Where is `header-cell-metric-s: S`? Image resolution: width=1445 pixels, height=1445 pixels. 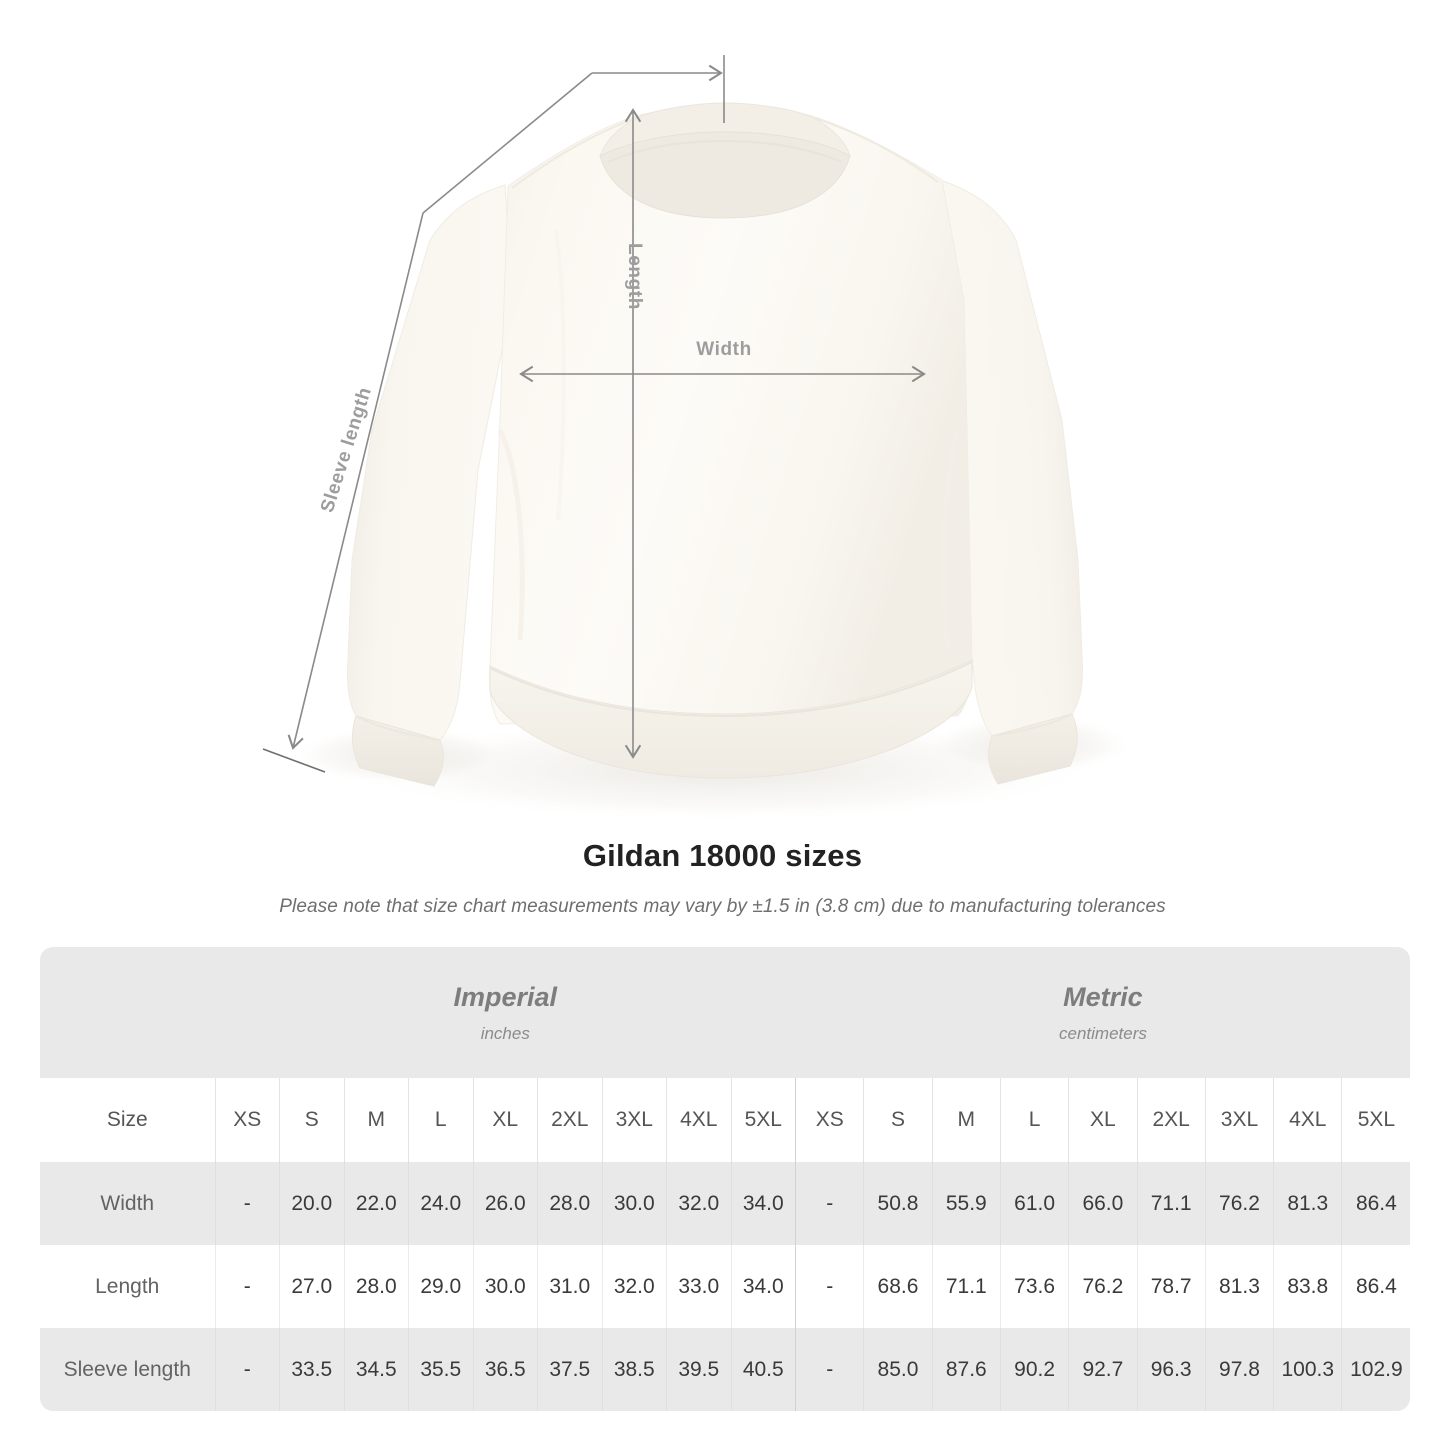
header-cell-metric-s: S is located at coordinates (898, 1120).